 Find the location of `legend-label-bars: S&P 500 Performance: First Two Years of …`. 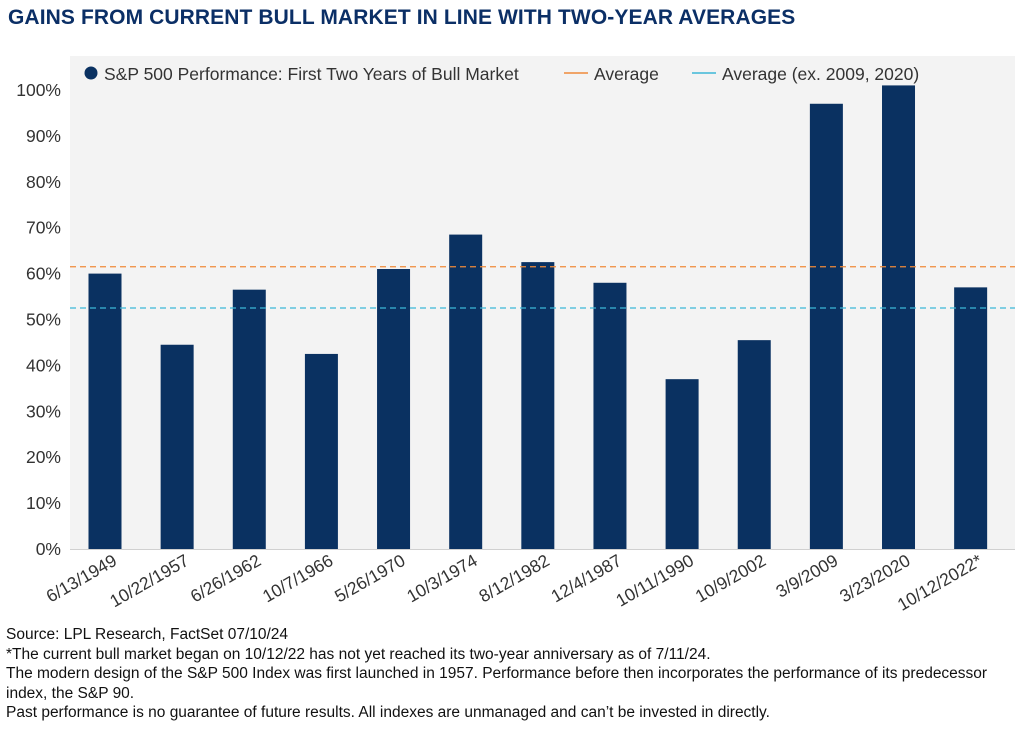

legend-label-bars: S&P 500 Performance: First Two Years of … is located at coordinates (311, 74).